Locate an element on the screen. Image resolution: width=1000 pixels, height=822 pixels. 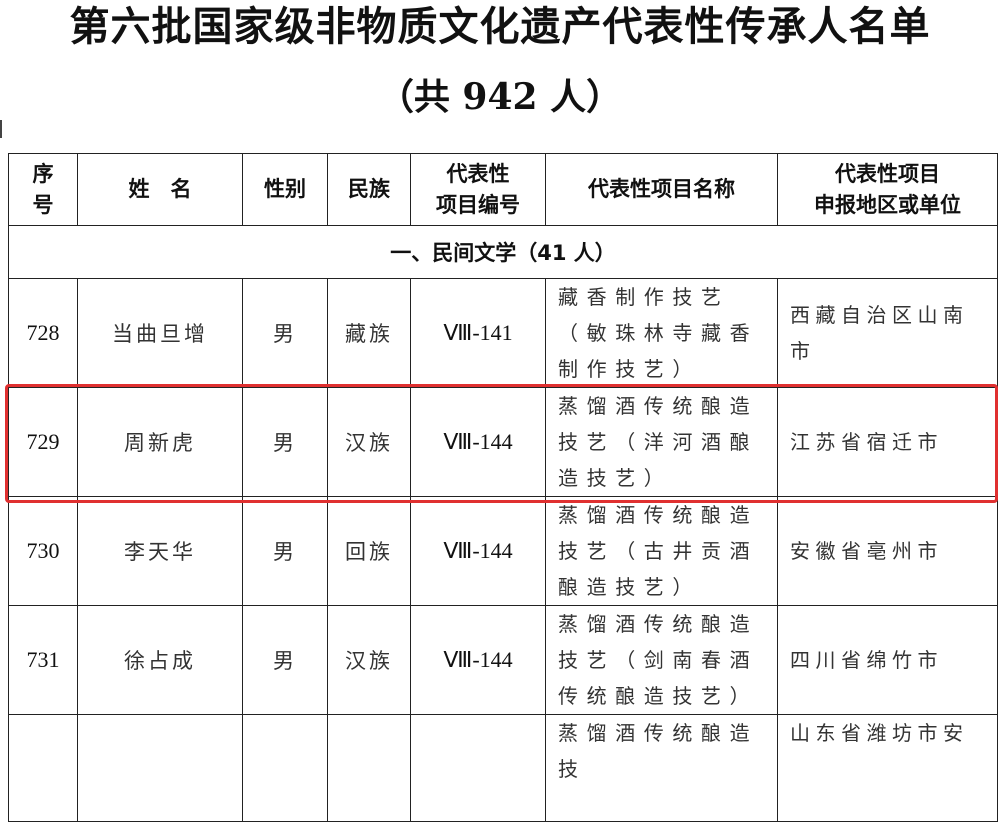
cell-name: 李天华 is located at coordinates (160, 551).